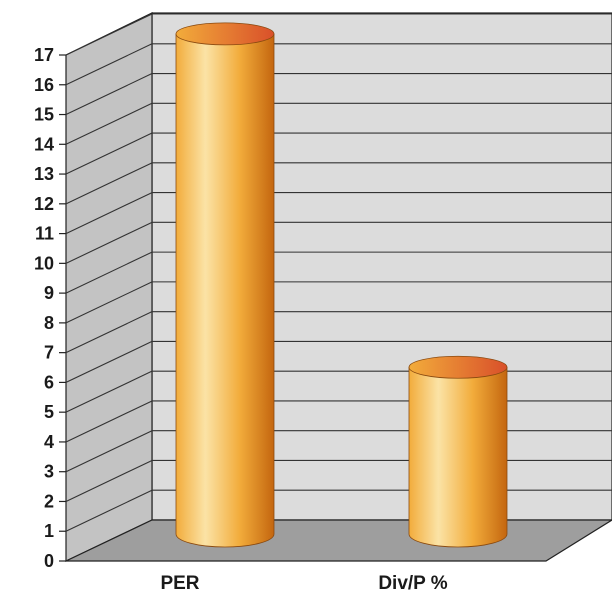 The image size is (612, 600). I want to click on y-tick-label: 5, so click(49, 412).